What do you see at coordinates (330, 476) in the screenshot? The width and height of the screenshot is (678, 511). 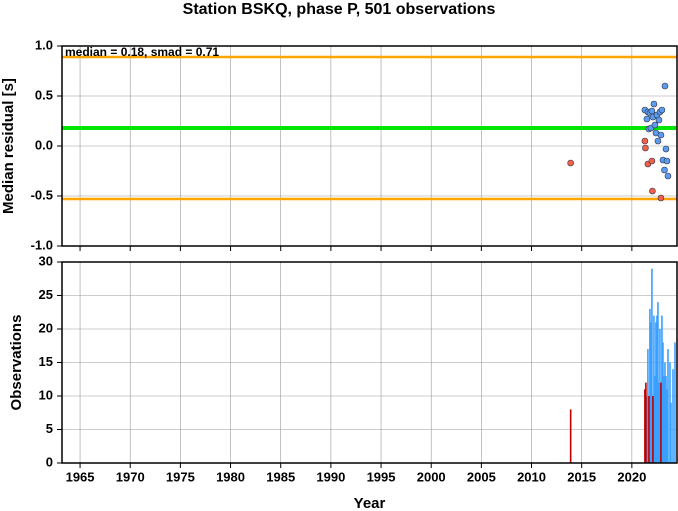 I see `x-tick-label: 1990` at bounding box center [330, 476].